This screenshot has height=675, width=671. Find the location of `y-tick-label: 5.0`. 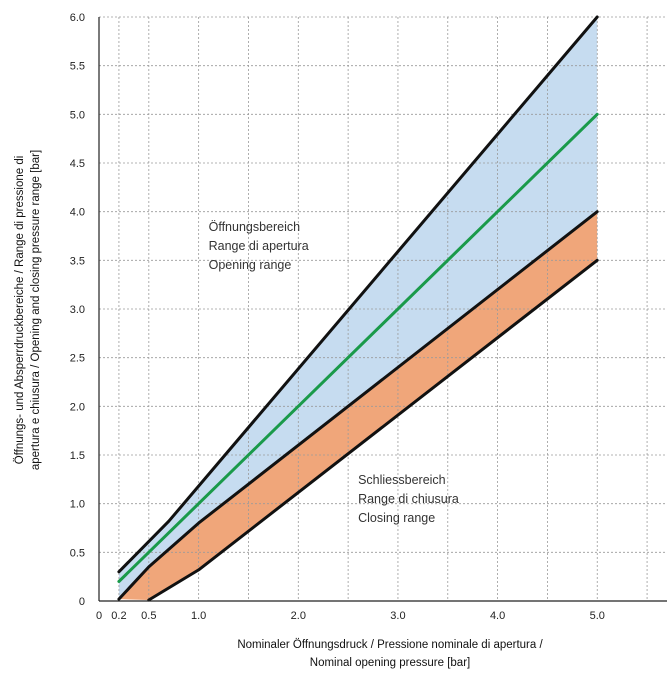

y-tick-label: 5.0 is located at coordinates (77, 115).